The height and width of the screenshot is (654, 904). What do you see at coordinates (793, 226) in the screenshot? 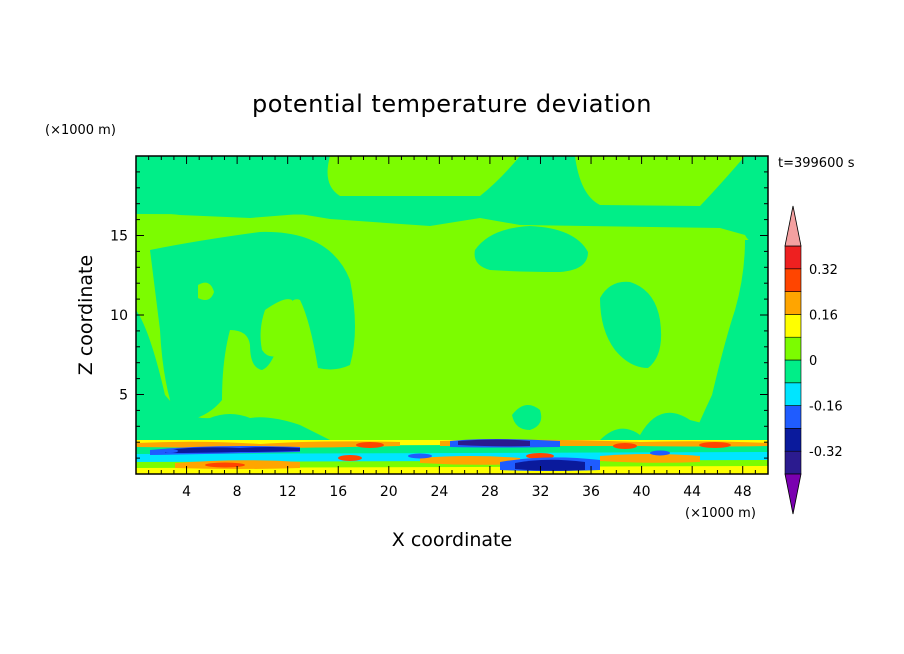
I see `colorbar-over-arrow` at bounding box center [793, 226].